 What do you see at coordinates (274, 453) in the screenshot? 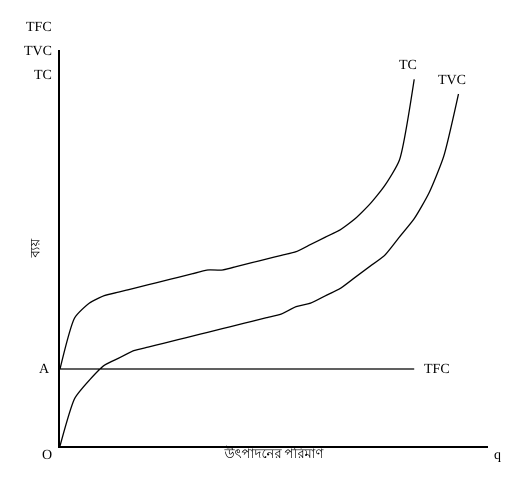
I see `x-axis-title: উৎপাদনের পরিমাণ` at bounding box center [274, 453].